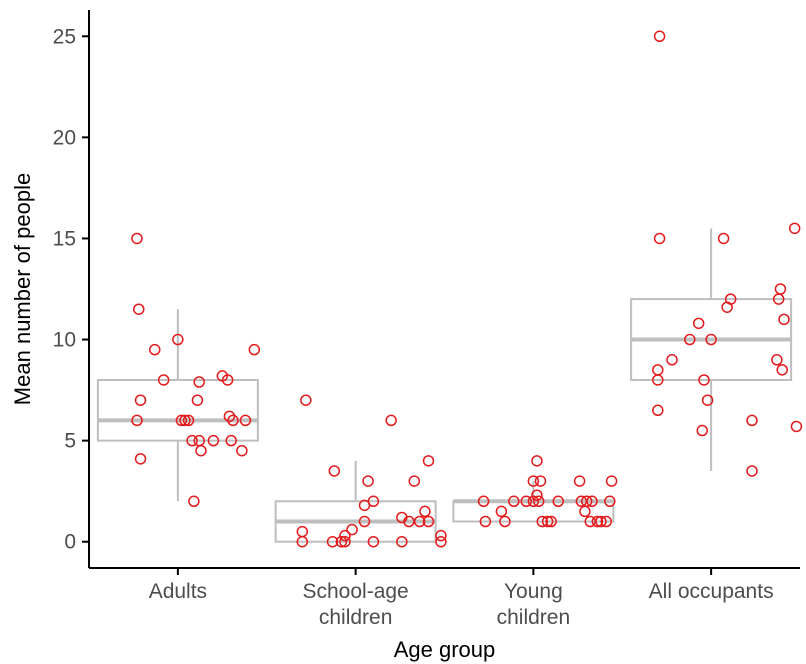 Image resolution: width=806 pixels, height=664 pixels. I want to click on y-tick-label: 15, so click(64, 238).